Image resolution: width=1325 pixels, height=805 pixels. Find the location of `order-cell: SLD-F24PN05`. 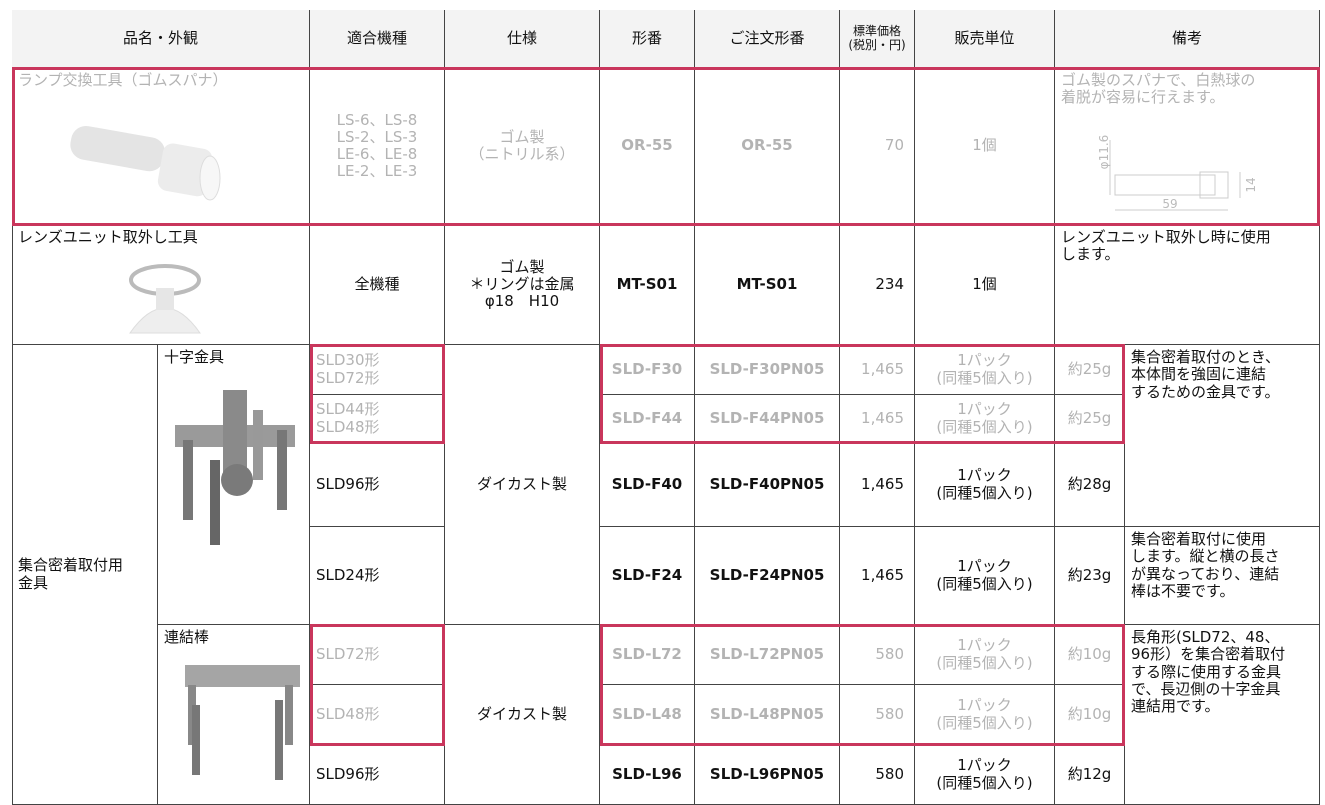

order-cell: SLD-F24PN05 is located at coordinates (767, 576).